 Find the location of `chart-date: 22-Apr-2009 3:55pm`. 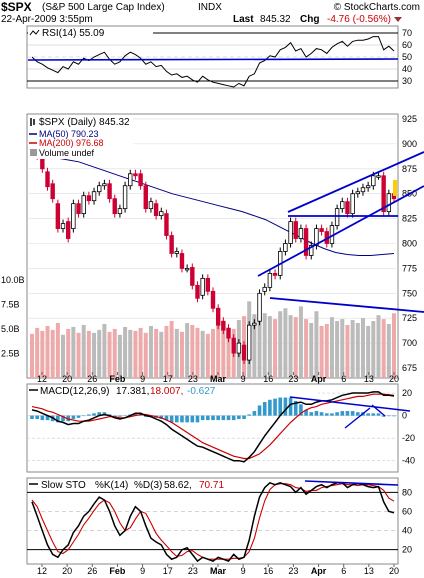

chart-date: 22-Apr-2009 3:55pm is located at coordinates (47, 19).